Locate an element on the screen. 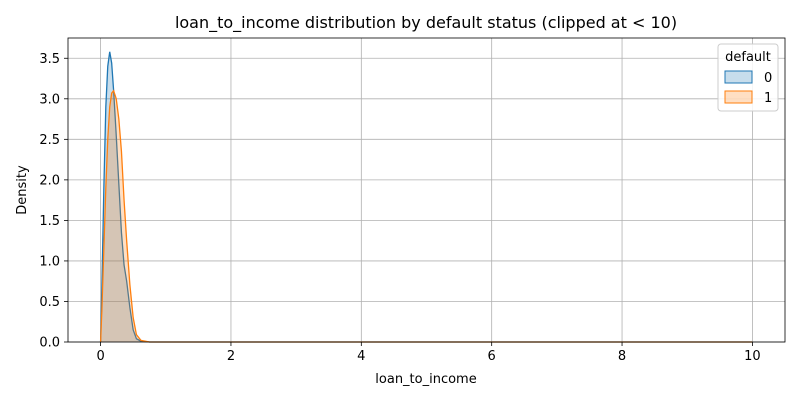 Image resolution: width=800 pixels, height=400 pixels. legend-title: default is located at coordinates (748, 57).